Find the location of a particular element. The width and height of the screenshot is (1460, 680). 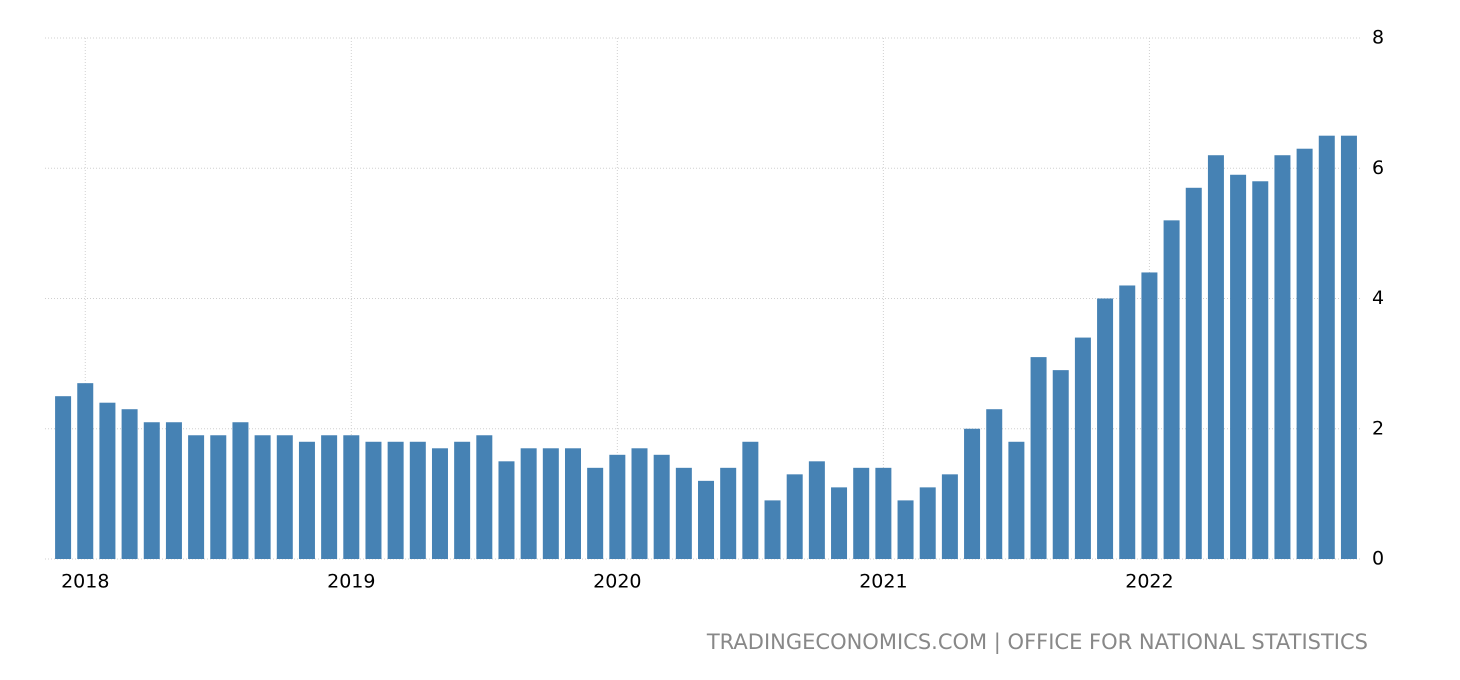

x-tick-label: 2019 is located at coordinates (351, 582).